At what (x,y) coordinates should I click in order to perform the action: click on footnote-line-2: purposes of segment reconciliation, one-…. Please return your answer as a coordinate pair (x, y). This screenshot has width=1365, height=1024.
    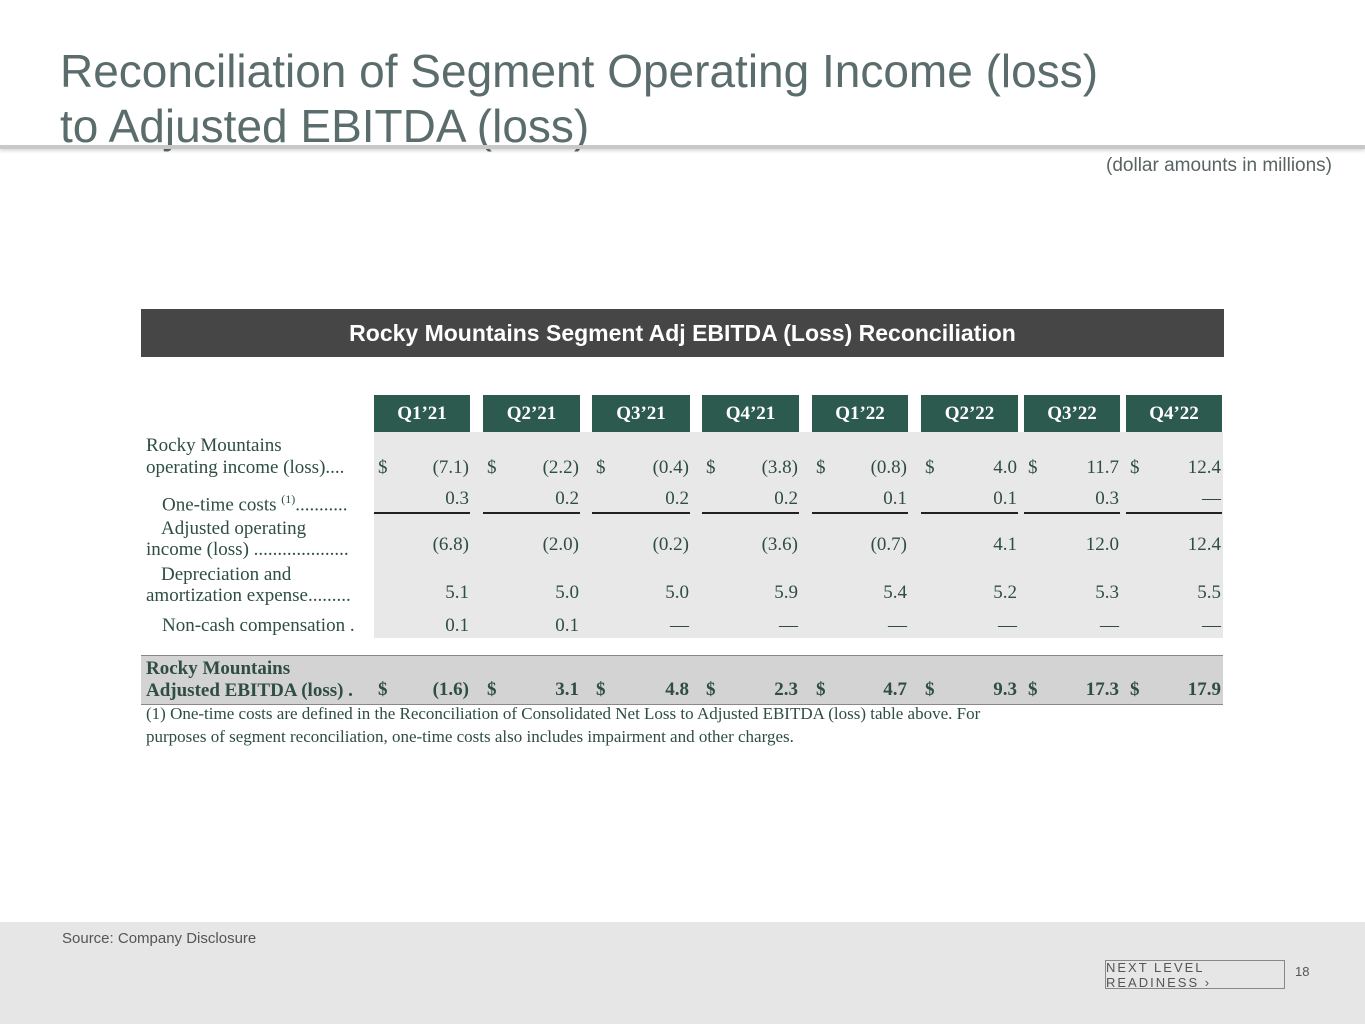
    Looking at the image, I should click on (470, 736).